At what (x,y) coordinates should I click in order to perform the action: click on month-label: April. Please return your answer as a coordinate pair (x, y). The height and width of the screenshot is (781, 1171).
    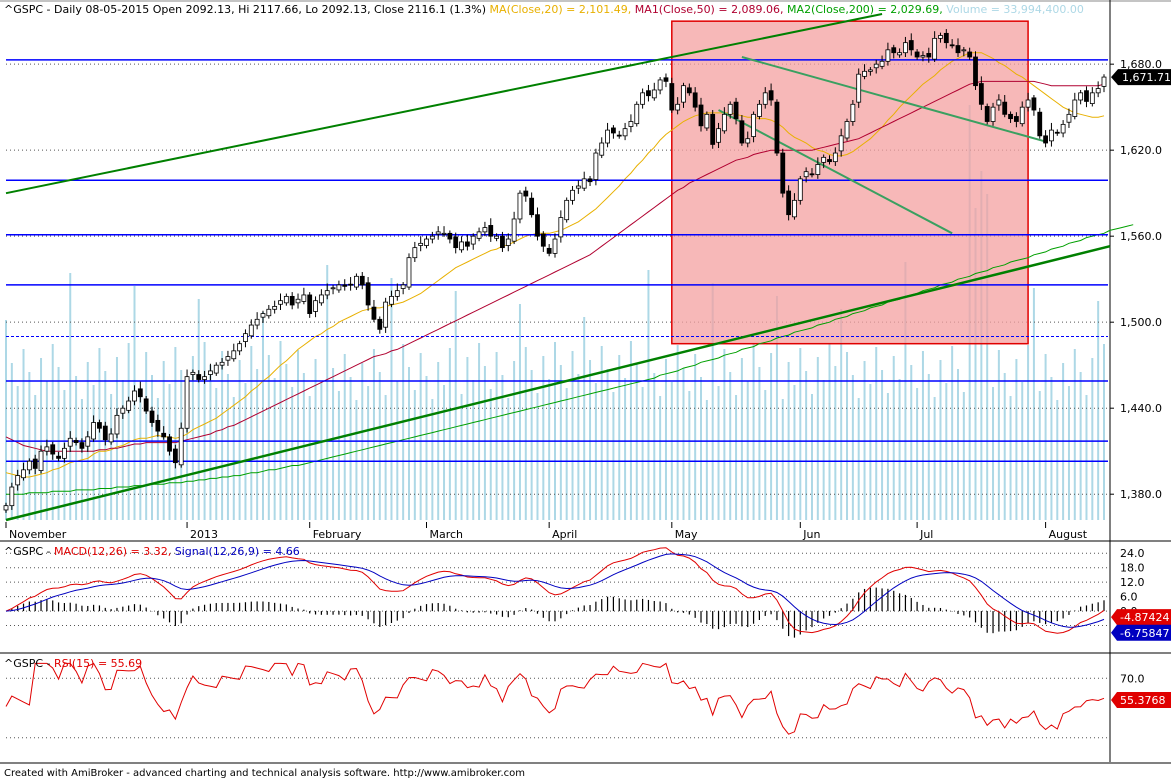
    Looking at the image, I should click on (564, 534).